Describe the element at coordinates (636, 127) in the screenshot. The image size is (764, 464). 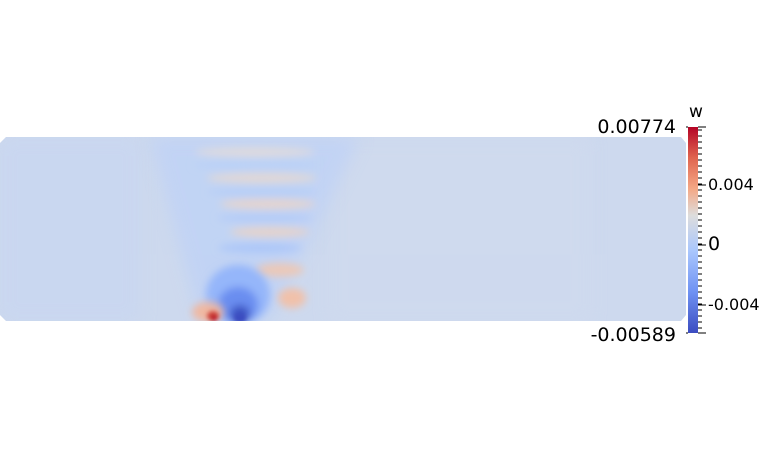
I see `scalar-bar-max-label: 0.00774` at that location.